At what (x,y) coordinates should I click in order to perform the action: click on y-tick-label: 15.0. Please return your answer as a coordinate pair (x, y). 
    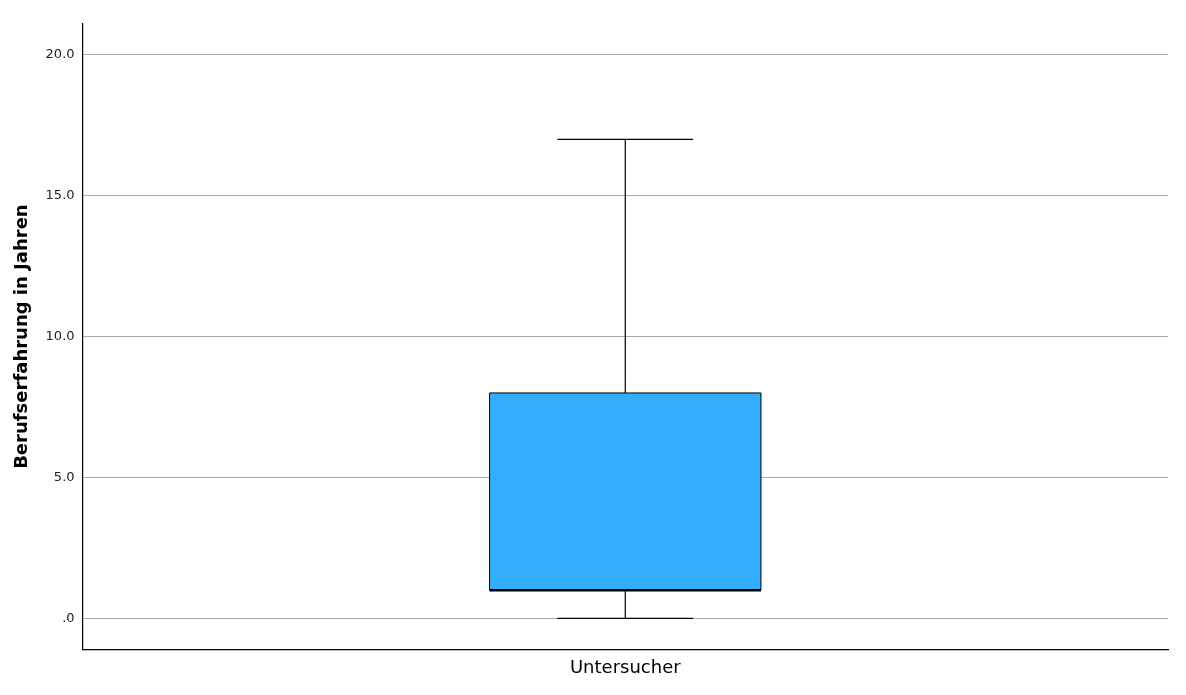
    Looking at the image, I should click on (60, 195).